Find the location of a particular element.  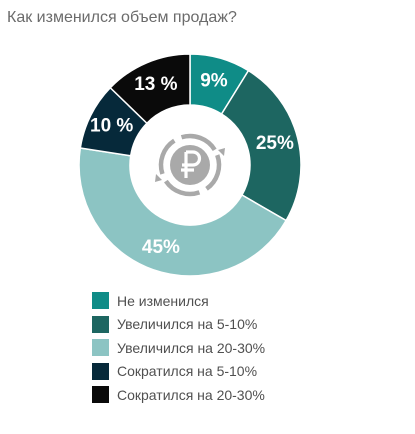

slice-data-label: 45% is located at coordinates (161, 247).